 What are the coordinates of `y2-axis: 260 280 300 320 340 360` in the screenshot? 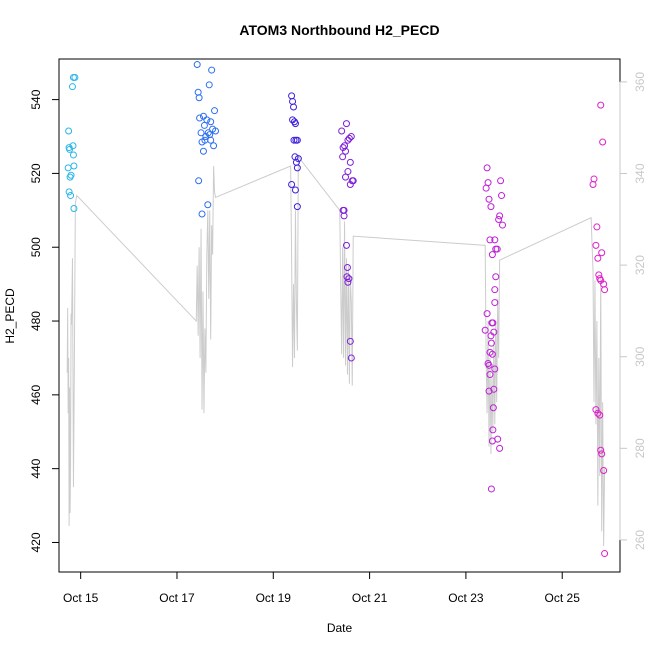 It's located at (633, 311).